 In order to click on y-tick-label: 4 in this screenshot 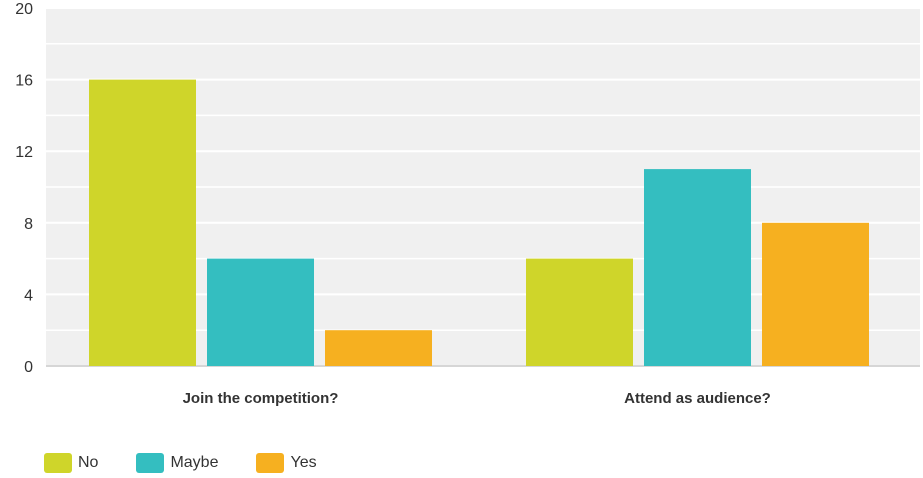, I will do `click(28, 295)`.